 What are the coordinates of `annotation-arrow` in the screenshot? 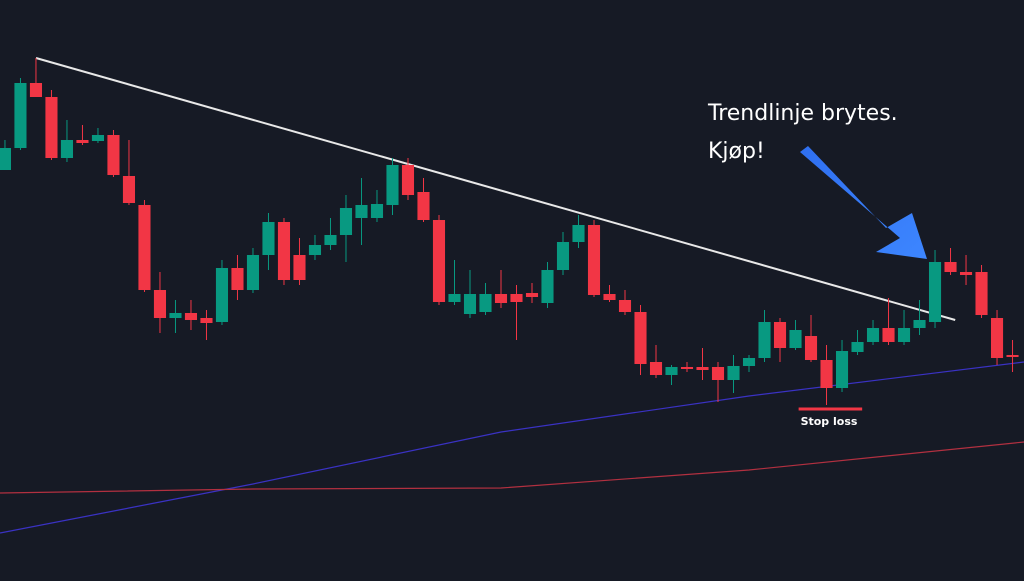 It's located at (863, 202).